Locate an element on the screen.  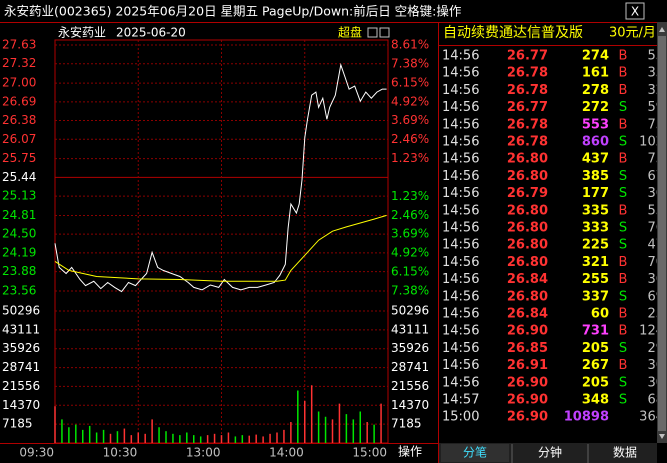
x-tick-label: 13:00 is located at coordinates (203, 453).